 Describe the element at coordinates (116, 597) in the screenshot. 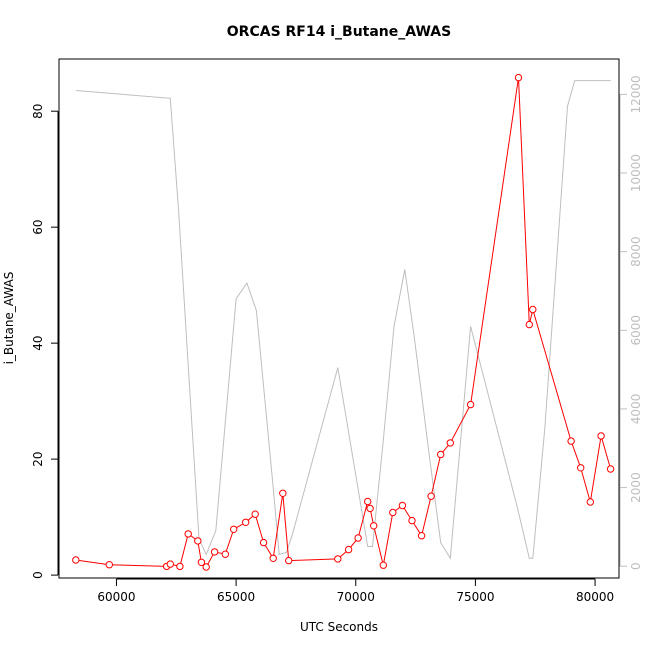

I see `x-tick-label: 60000` at that location.